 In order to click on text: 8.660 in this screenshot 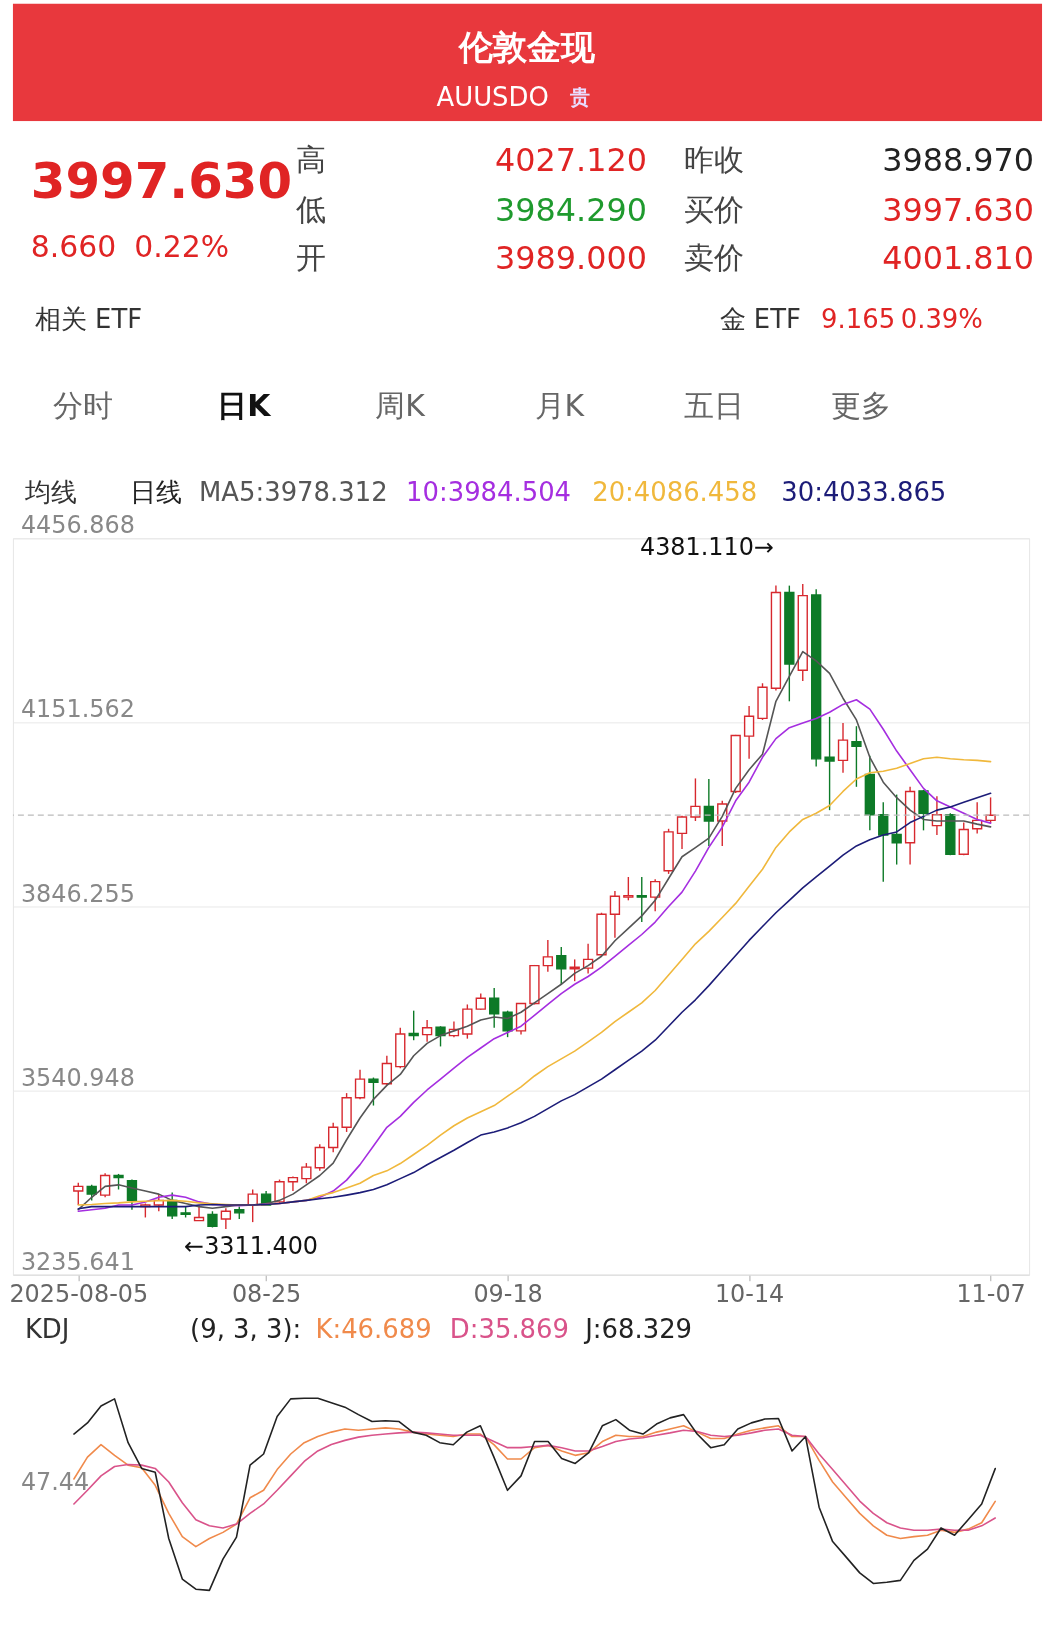, I will do `click(73, 246)`.